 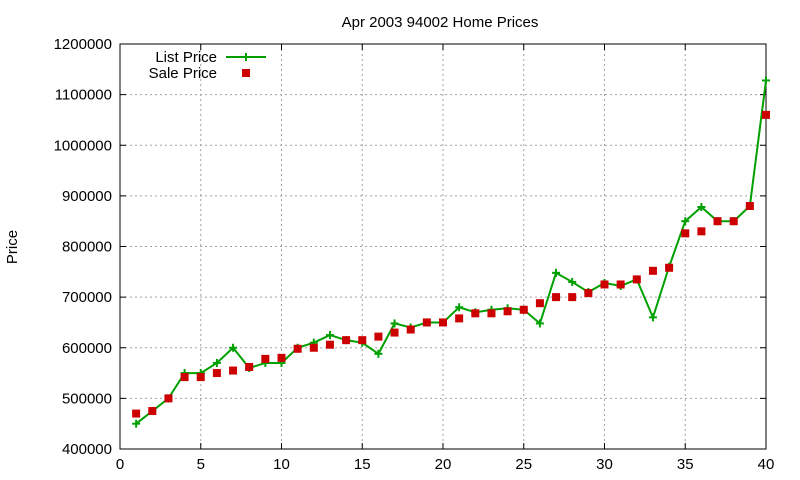 I want to click on y-tick-label: 1000000, so click(x=83, y=145).